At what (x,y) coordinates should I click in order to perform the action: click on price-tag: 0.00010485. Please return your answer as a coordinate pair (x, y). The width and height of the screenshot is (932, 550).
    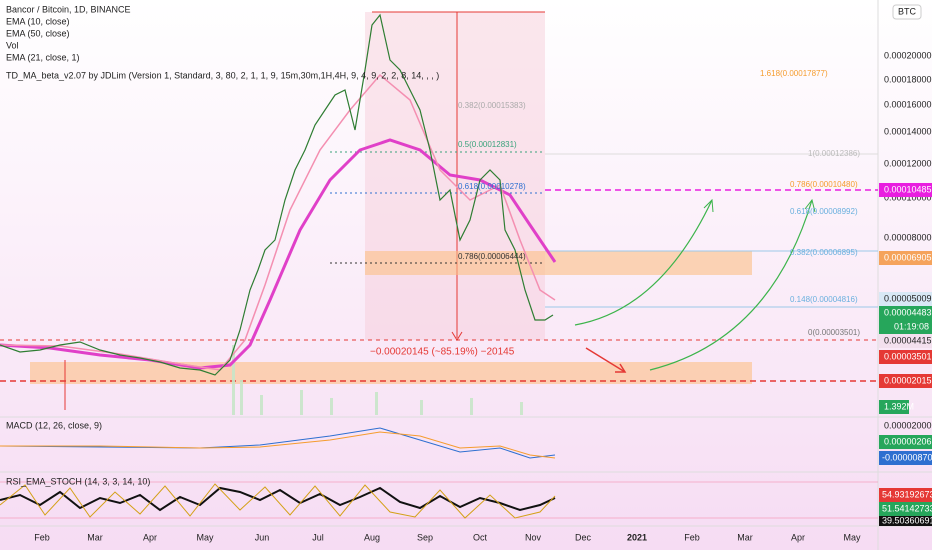
    Looking at the image, I should click on (908, 189).